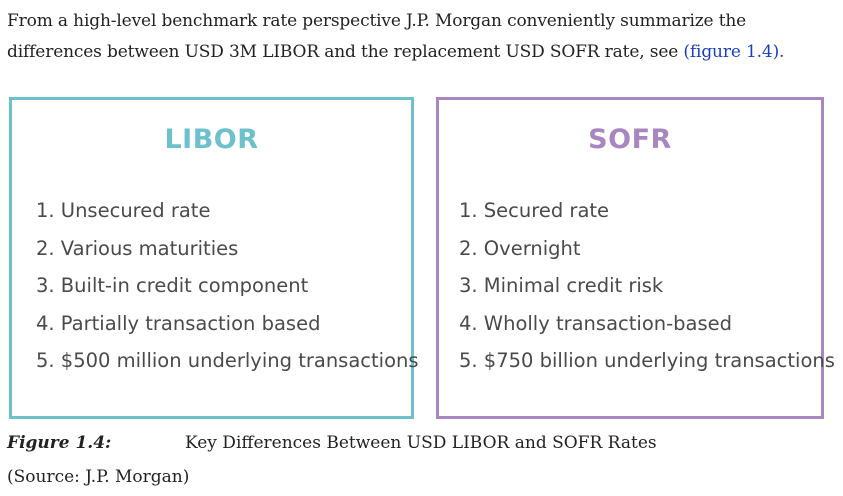 This screenshot has height=496, width=843. Describe the element at coordinates (561, 285) in the screenshot. I see `sofr-item: 3. Minimal credit risk` at that location.